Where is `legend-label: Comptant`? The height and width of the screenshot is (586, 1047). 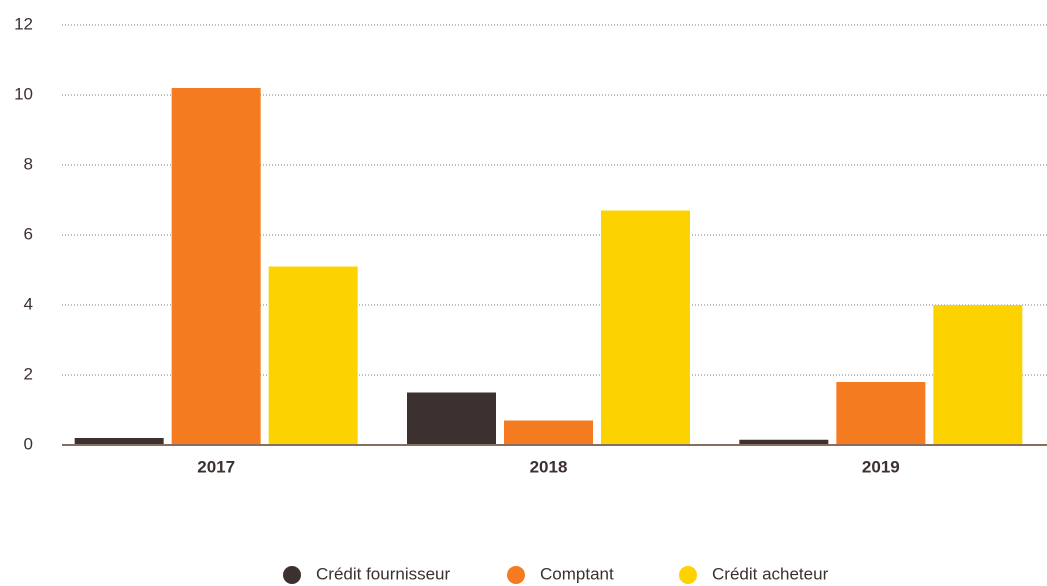 legend-label: Comptant is located at coordinates (577, 573).